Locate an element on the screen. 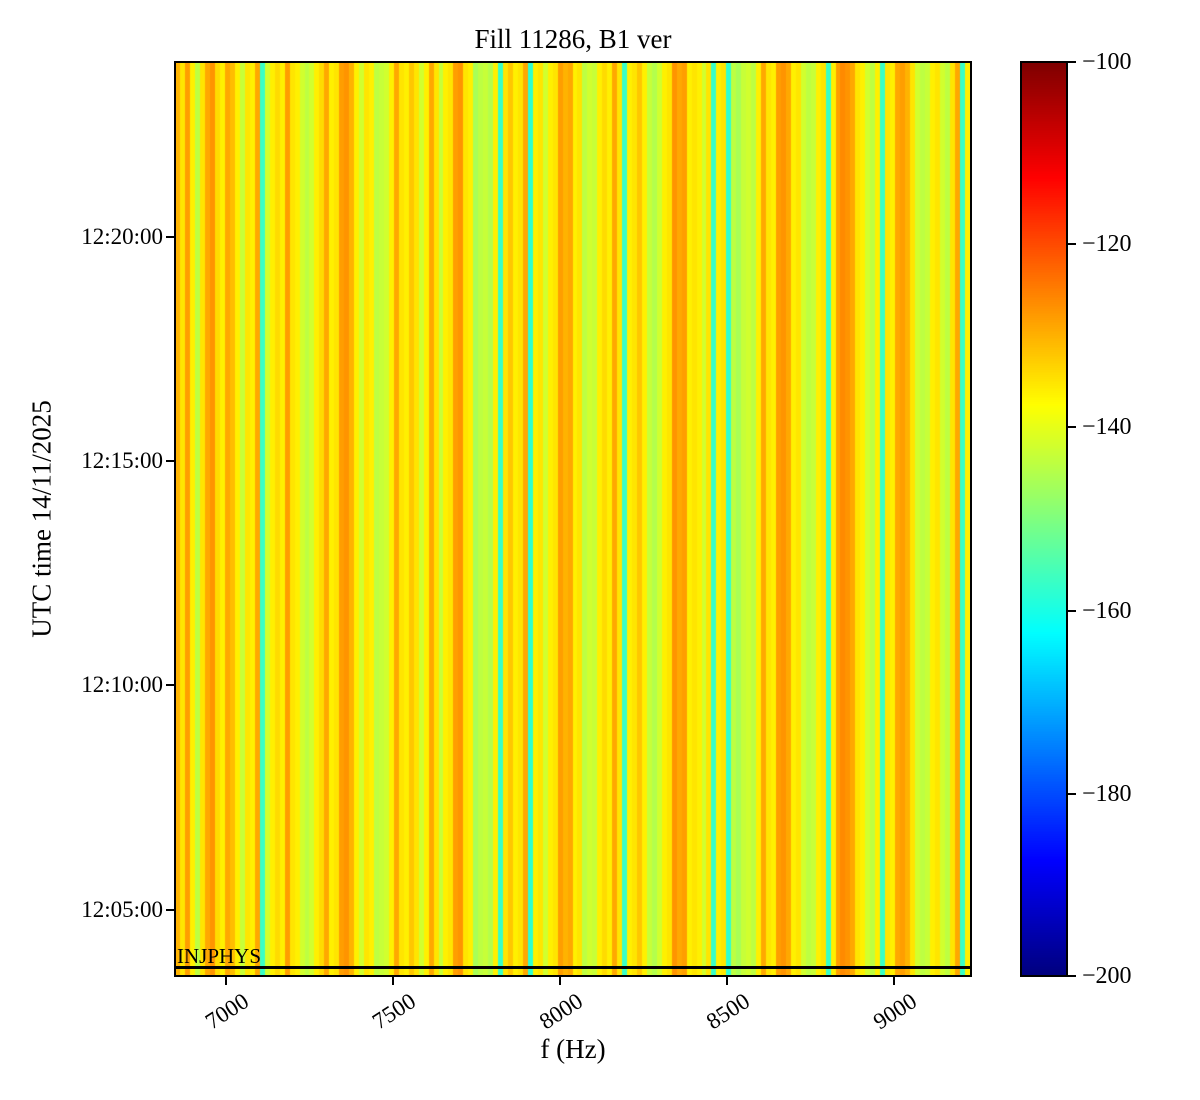 Image resolution: width=1200 pixels, height=1100 pixels. y-tick-label: 12:05:00 is located at coordinates (122, 909).